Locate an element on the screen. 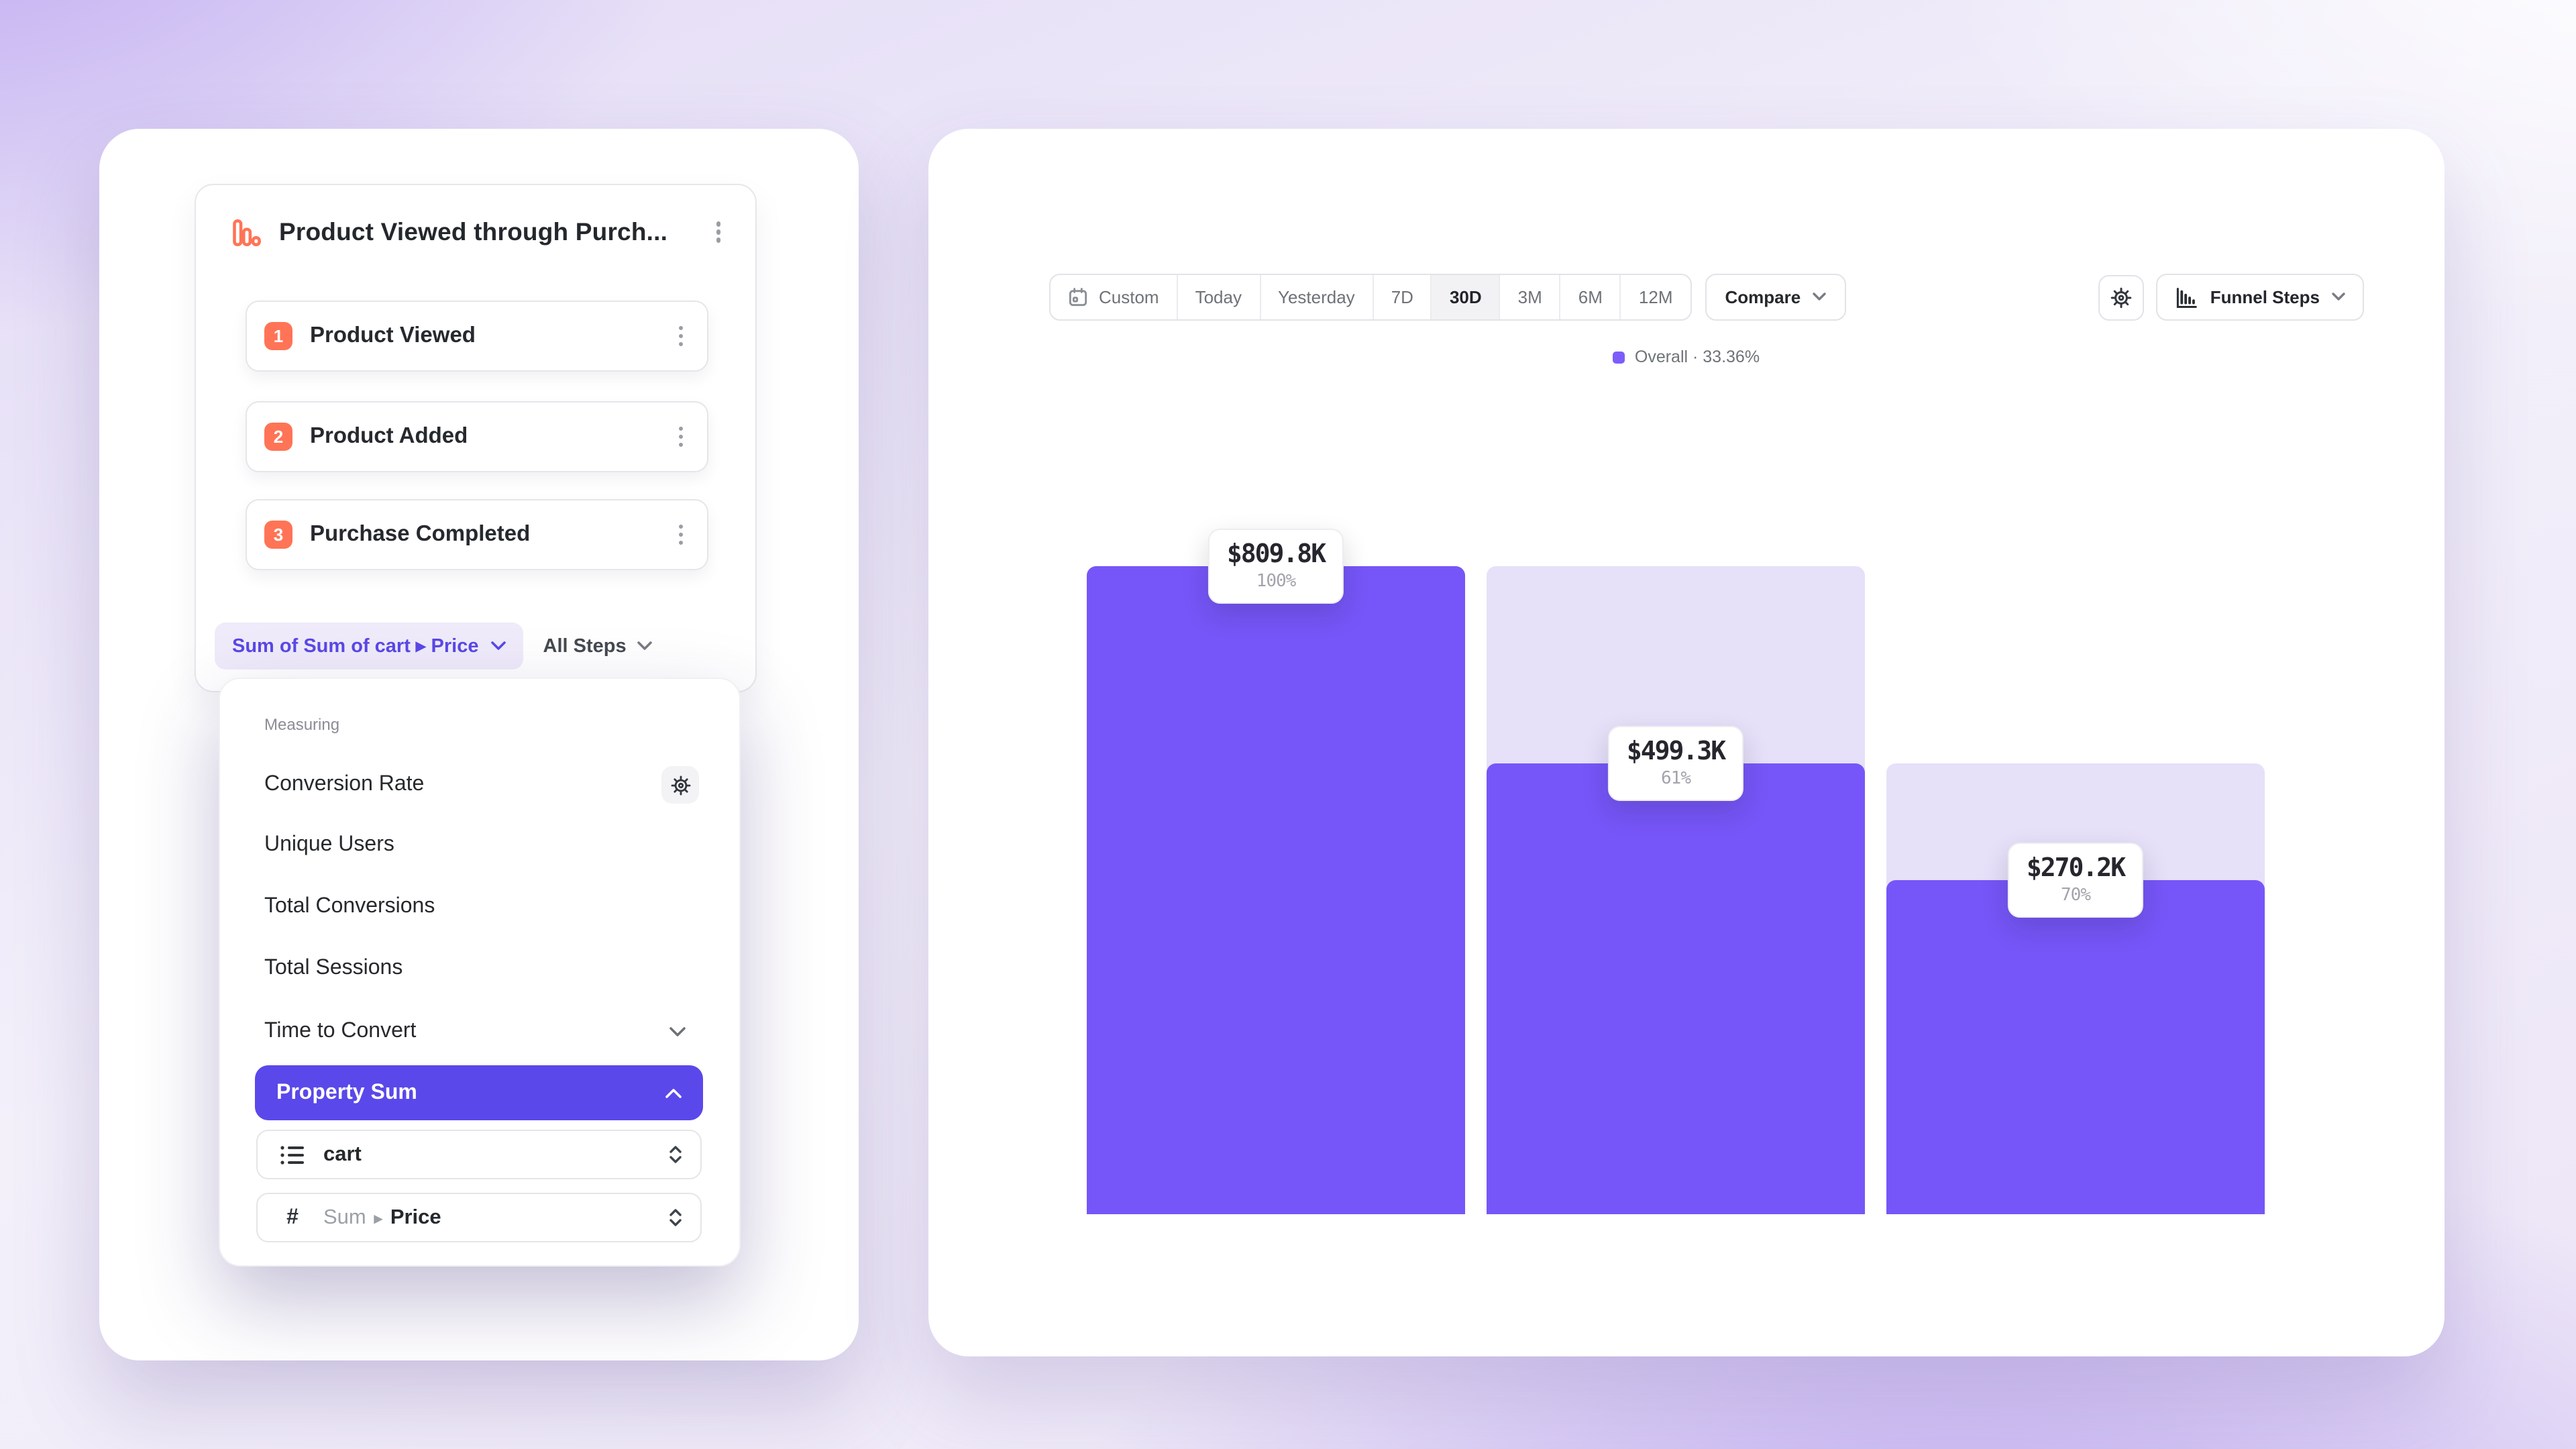 This screenshot has width=2576, height=1449. property-select-value: cart is located at coordinates (342, 1153).